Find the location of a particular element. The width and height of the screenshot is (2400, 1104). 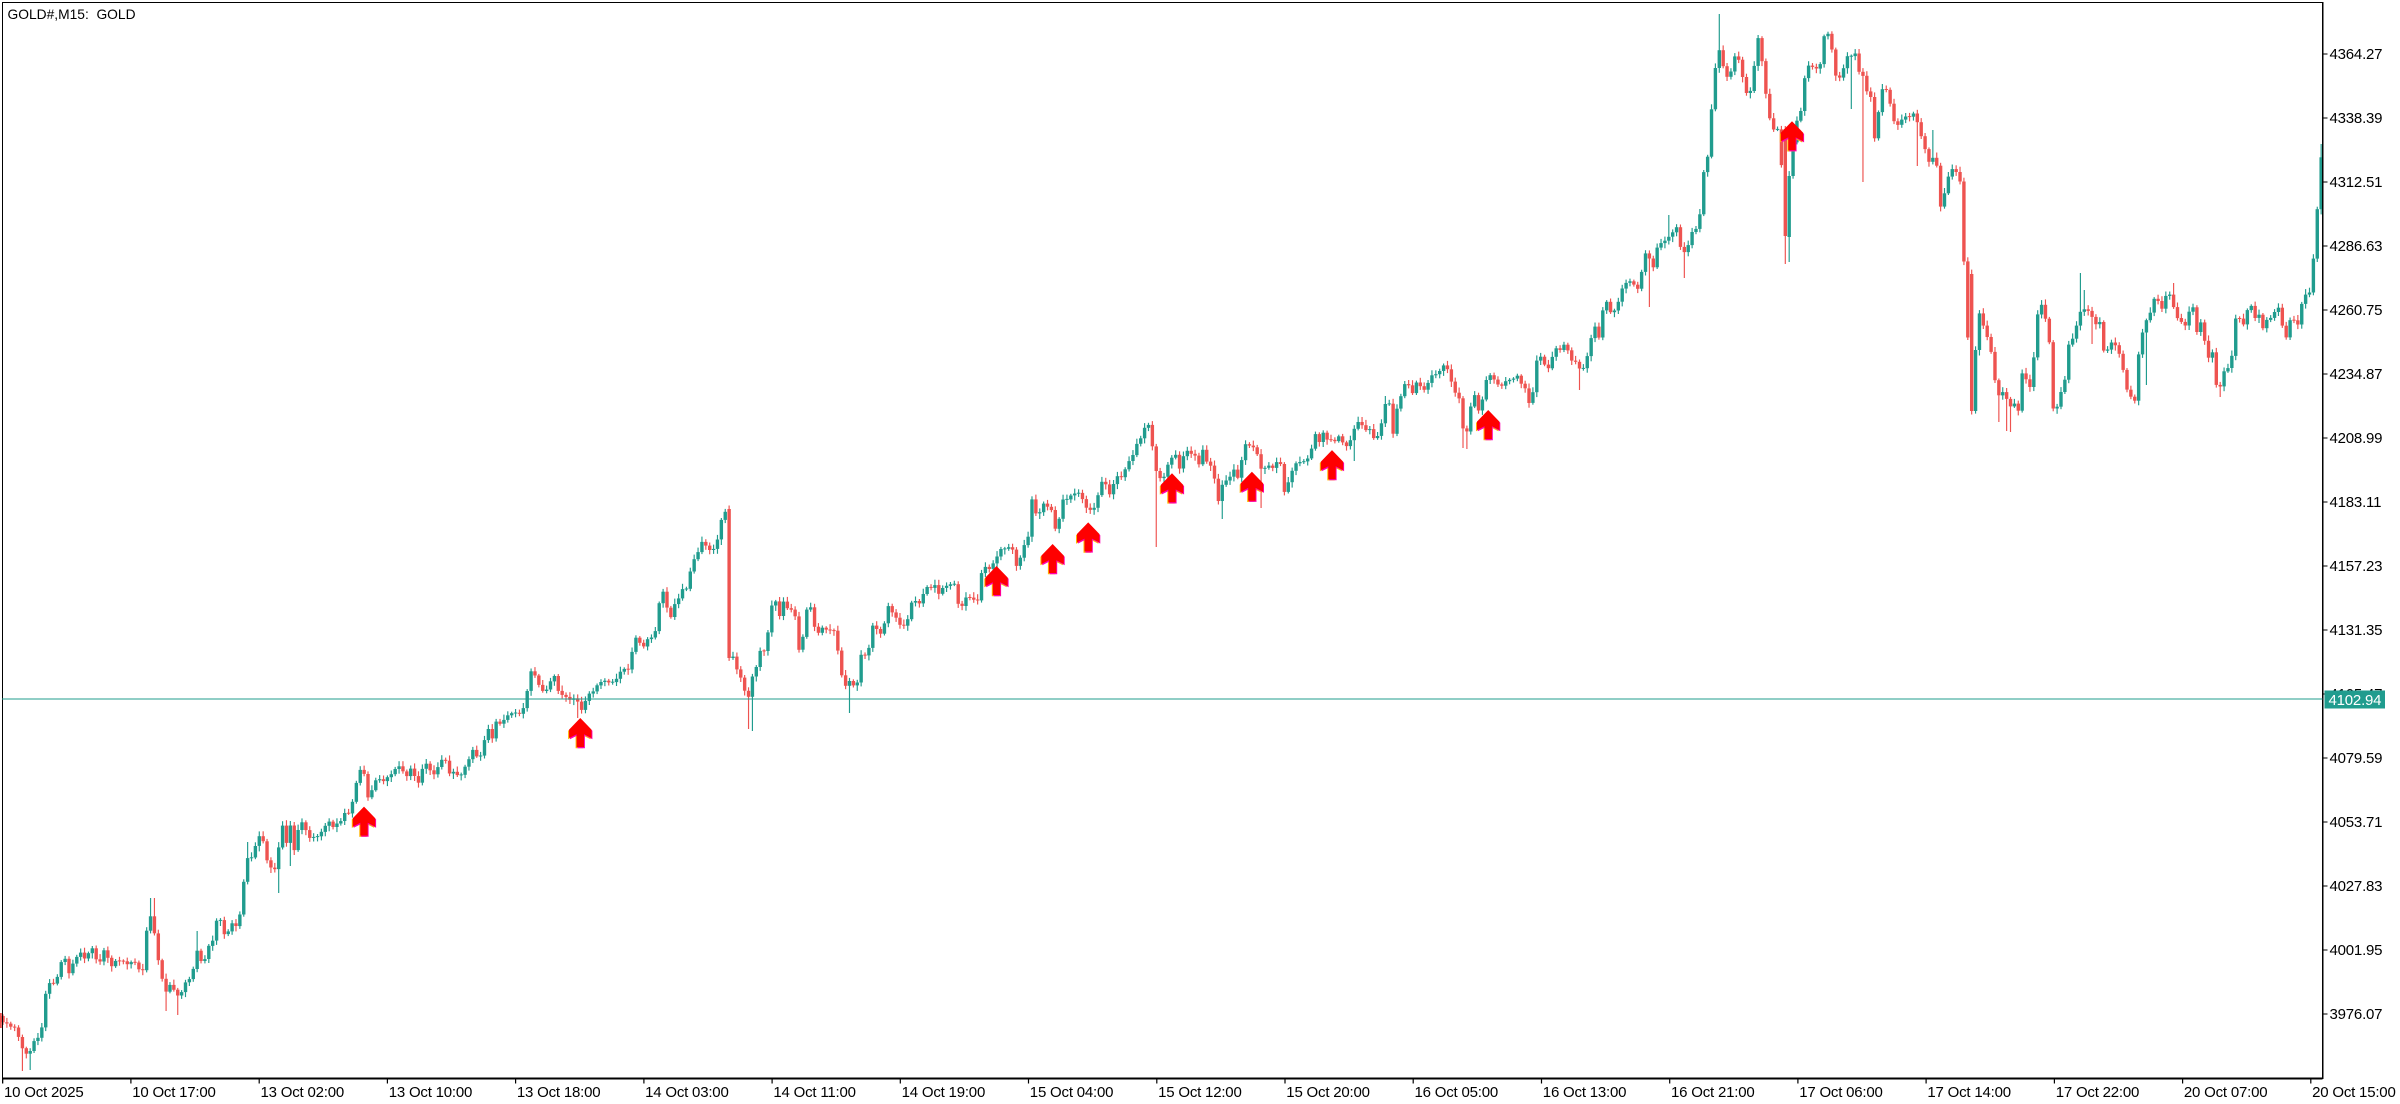

svg-text: 4131.35 is located at coordinates (2356, 630).